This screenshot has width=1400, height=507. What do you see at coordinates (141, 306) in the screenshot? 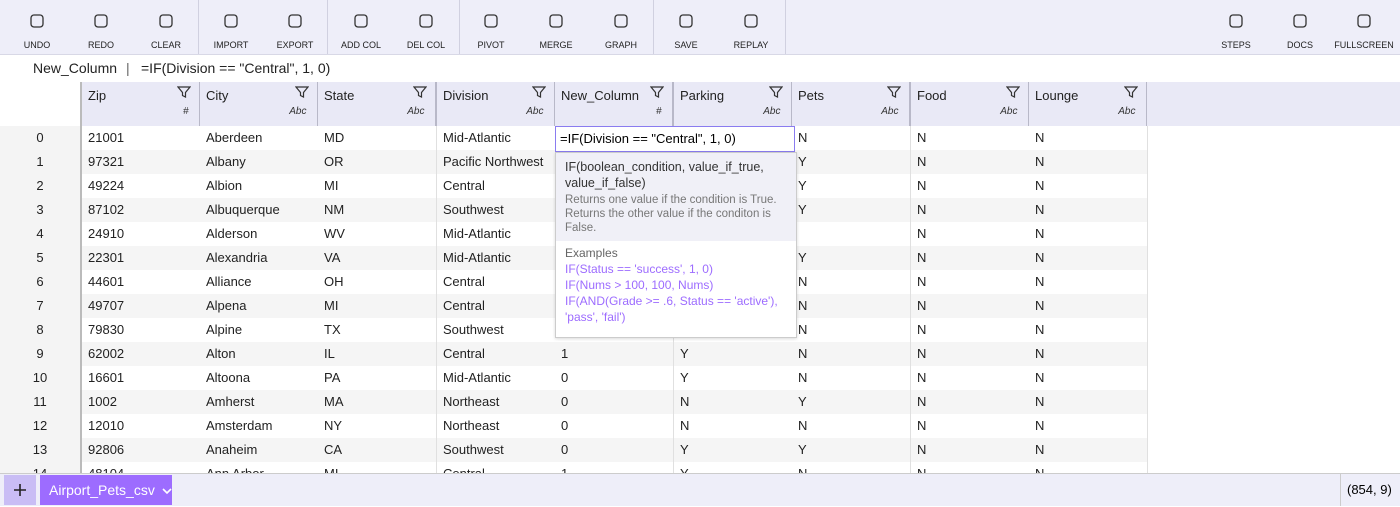
I see `cell: 49707` at bounding box center [141, 306].